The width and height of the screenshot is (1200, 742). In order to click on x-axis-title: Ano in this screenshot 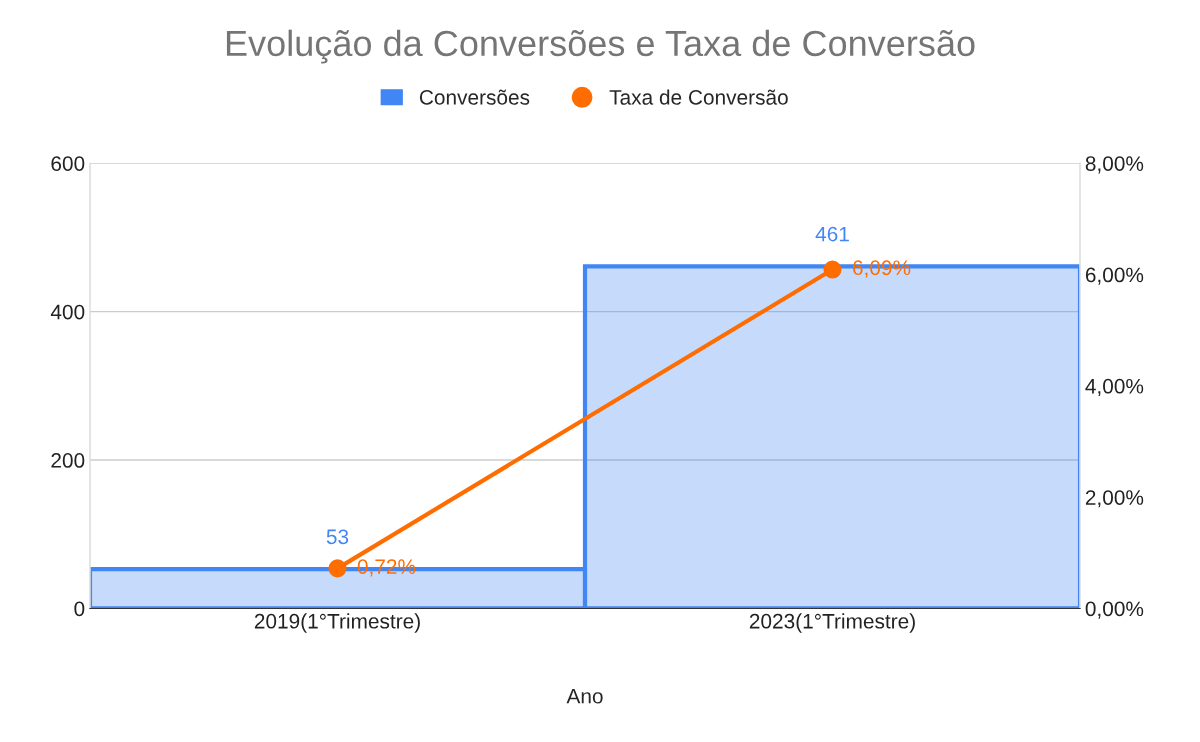, I will do `click(584, 696)`.